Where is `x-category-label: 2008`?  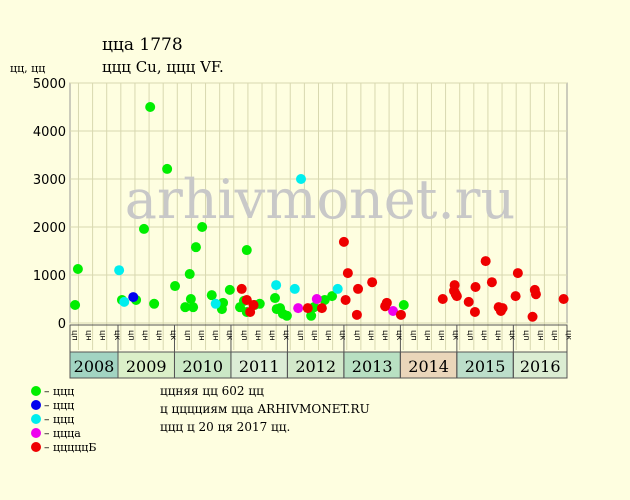
x-category-label: 2008 is located at coordinates (94, 366).